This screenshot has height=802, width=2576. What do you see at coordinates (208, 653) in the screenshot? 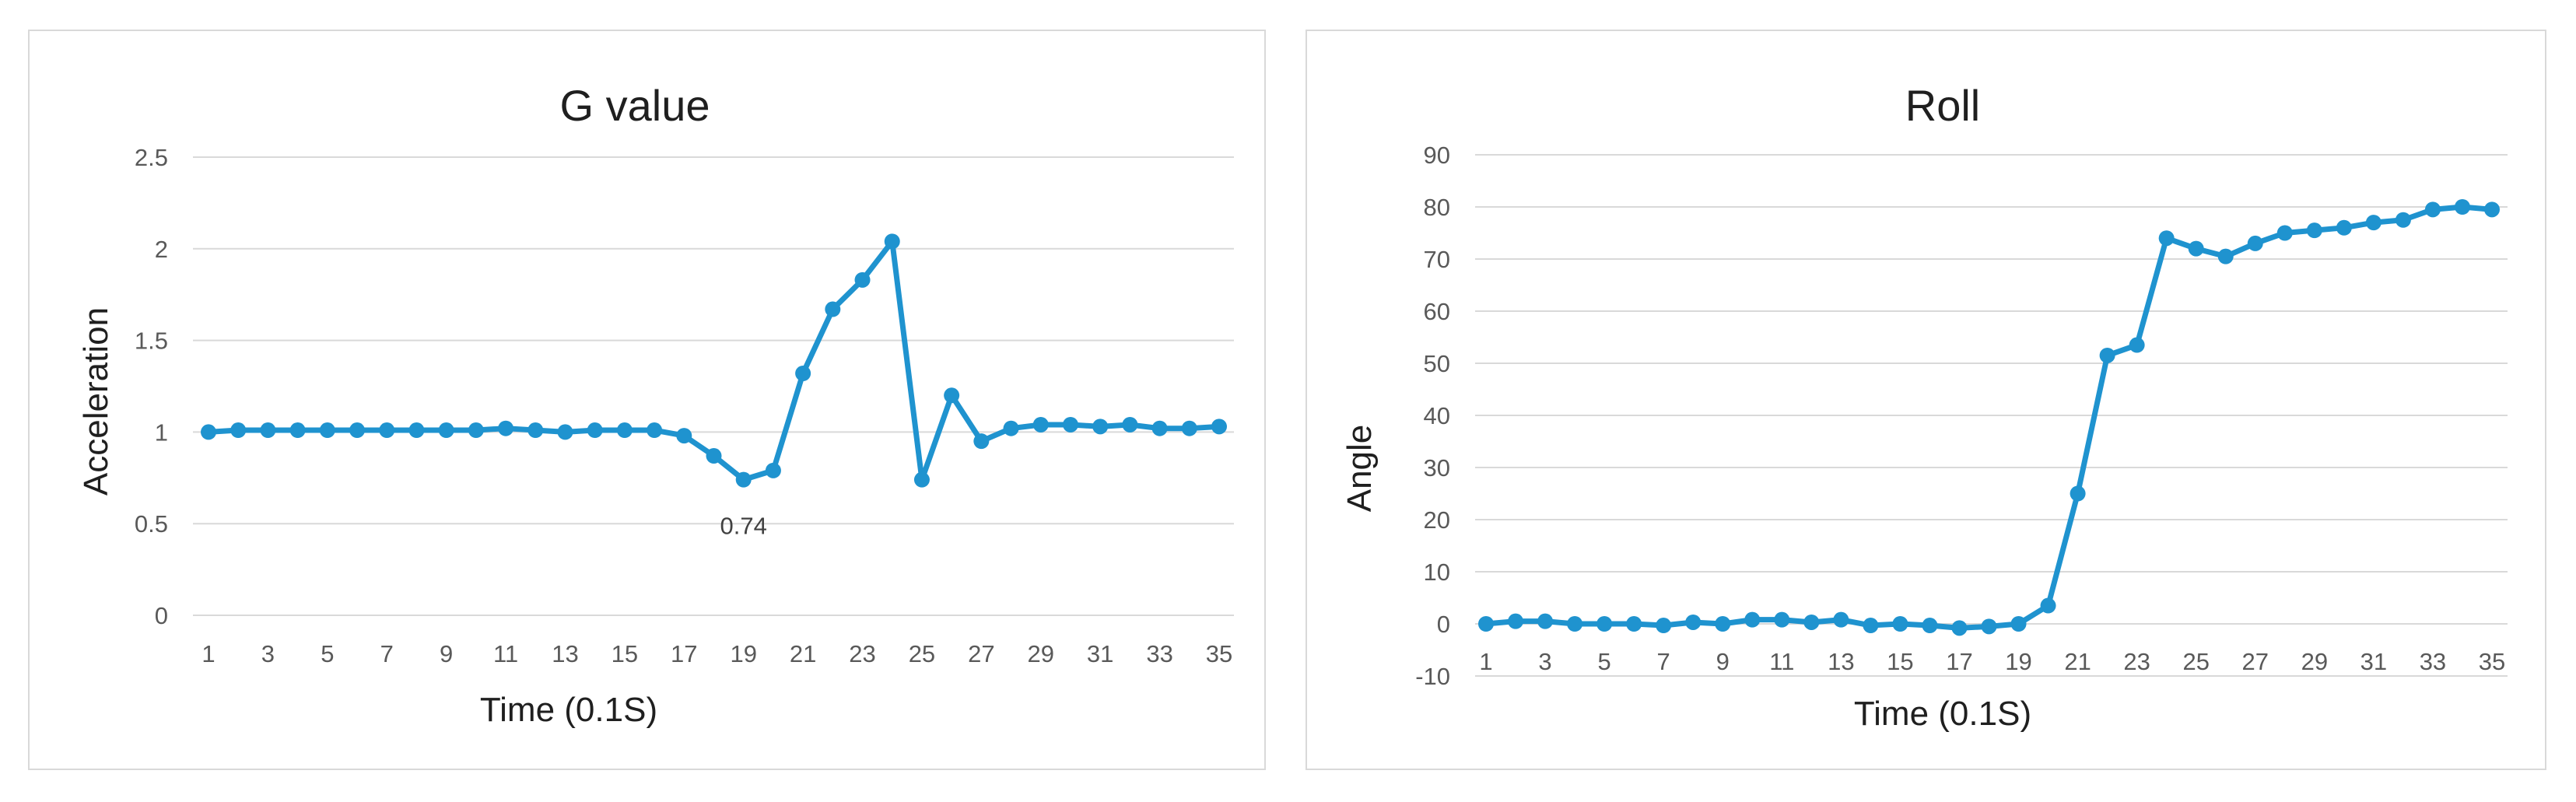
I see `x-tick-label: 1` at bounding box center [208, 653].